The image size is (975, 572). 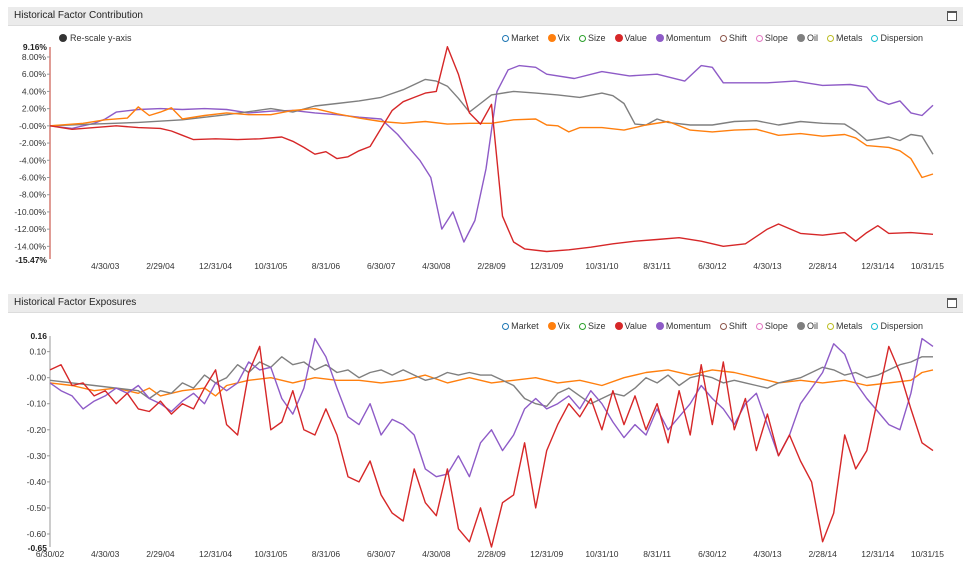 I want to click on y-tick-label: -10.00%, so click(x=30, y=212).